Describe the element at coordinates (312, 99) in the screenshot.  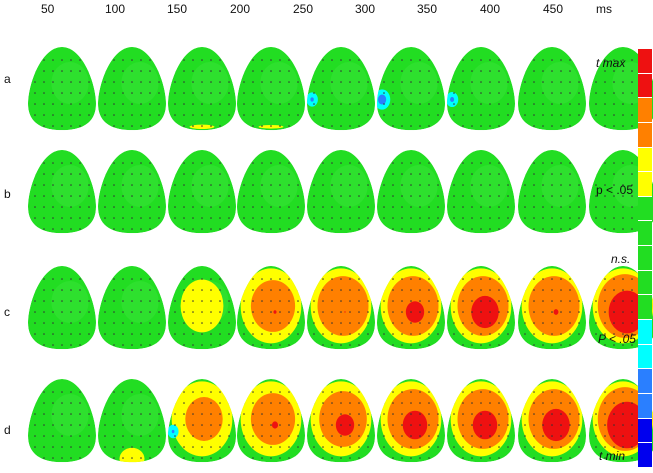
I see `map-blue-region` at that location.